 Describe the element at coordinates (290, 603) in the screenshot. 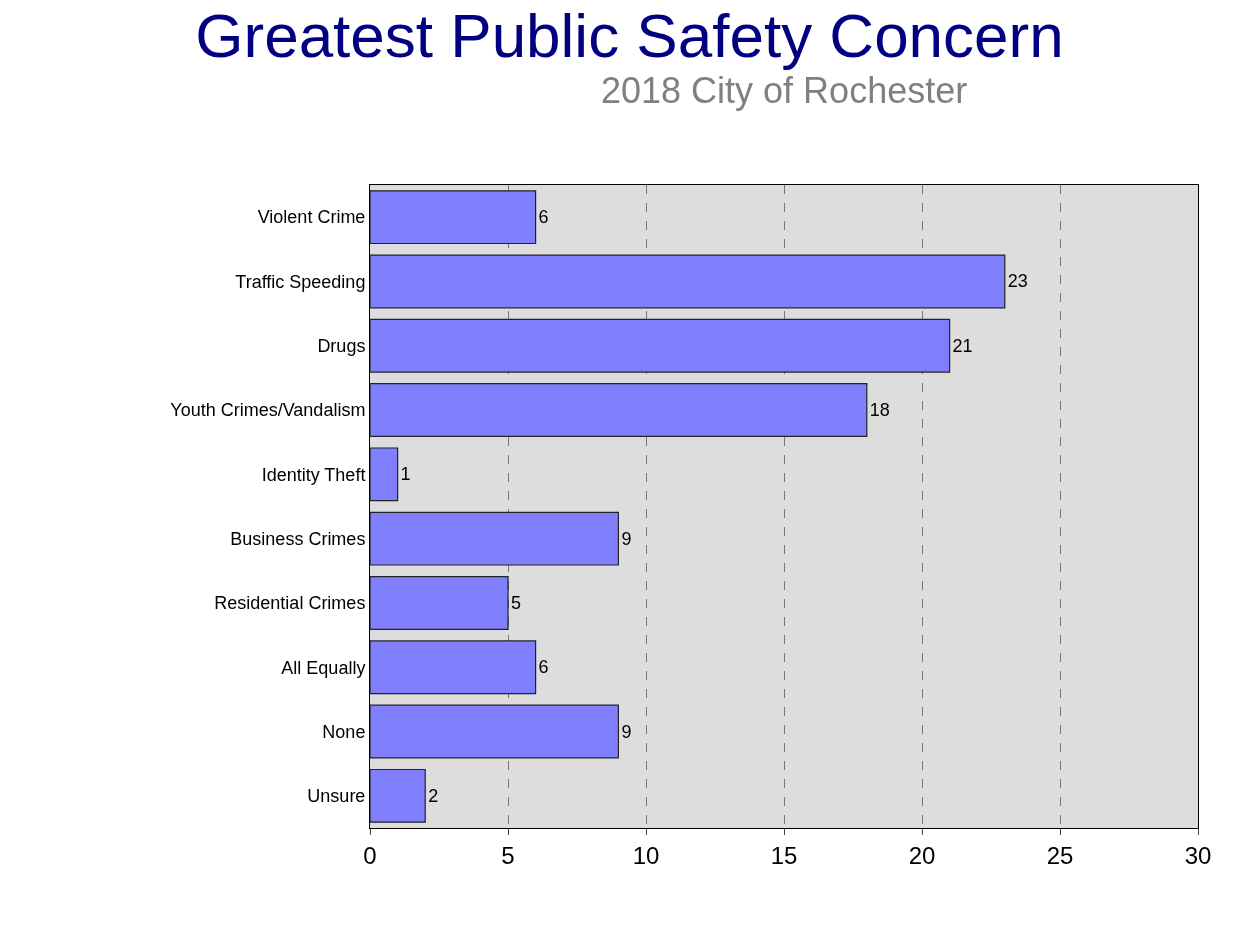

I see `y-tick-label: Residential Crimes` at that location.